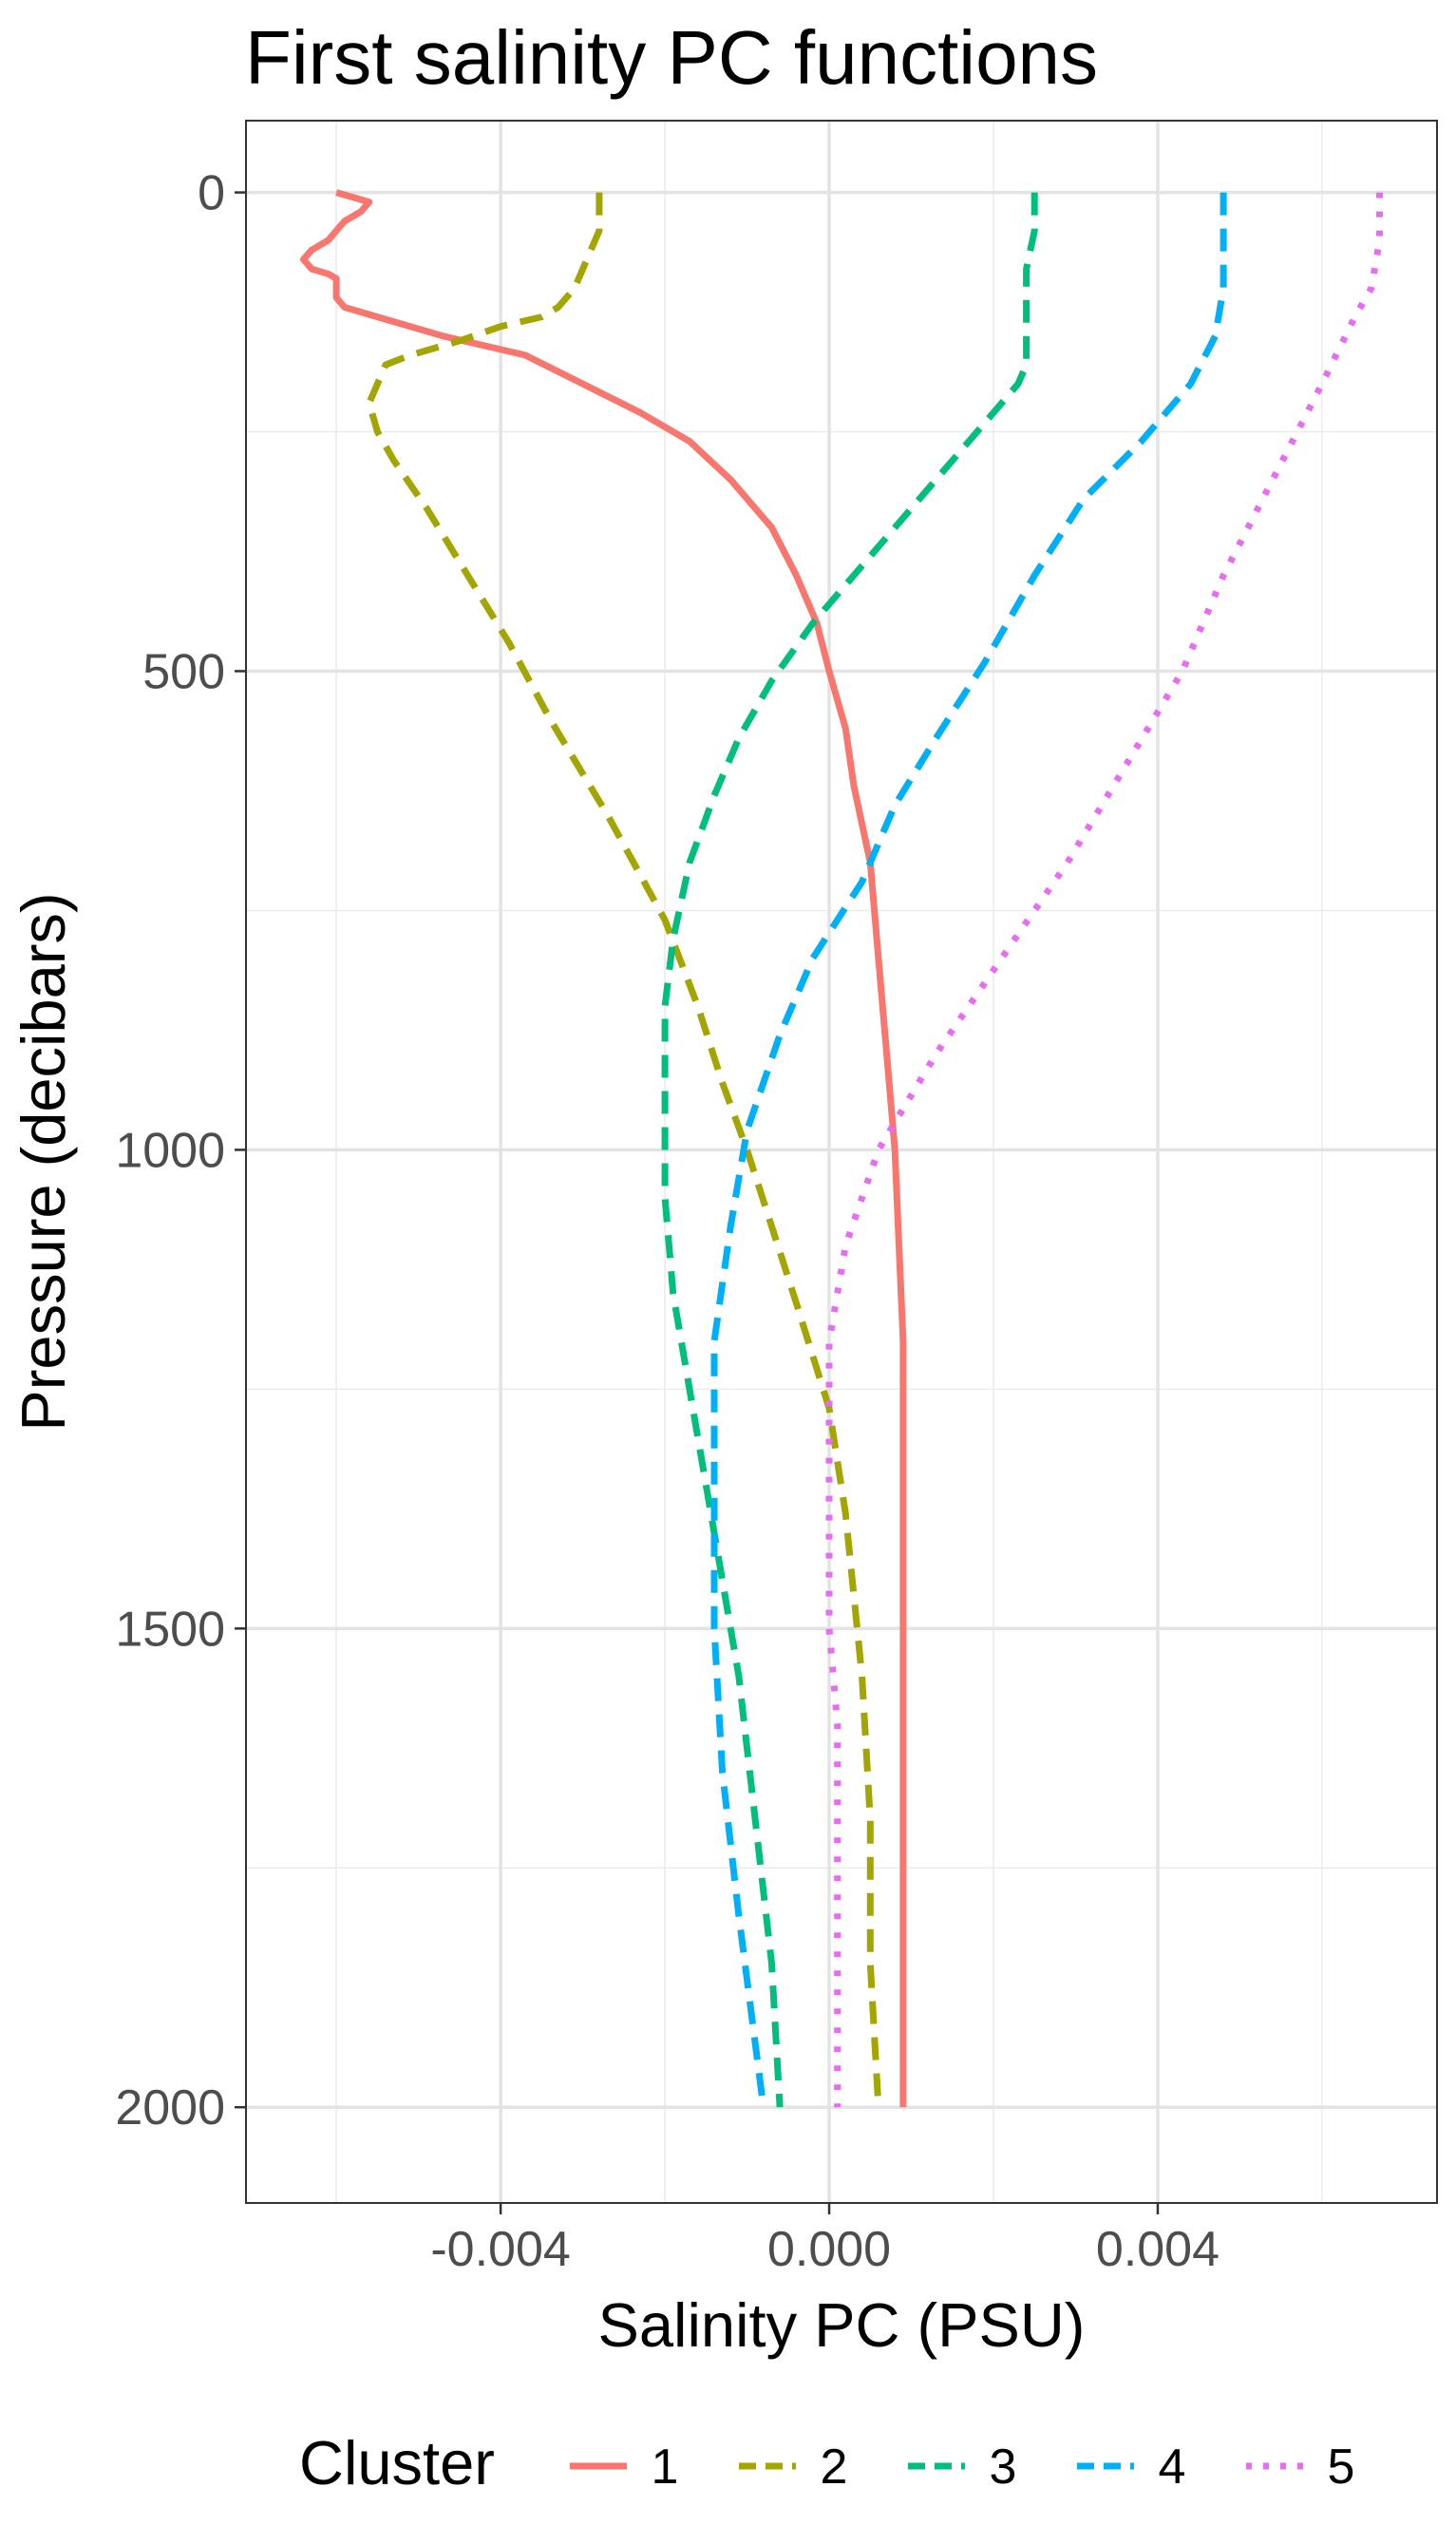 The image size is (1456, 2525). Describe the element at coordinates (170, 1150) in the screenshot. I see `y-tick-label: 1000` at that location.